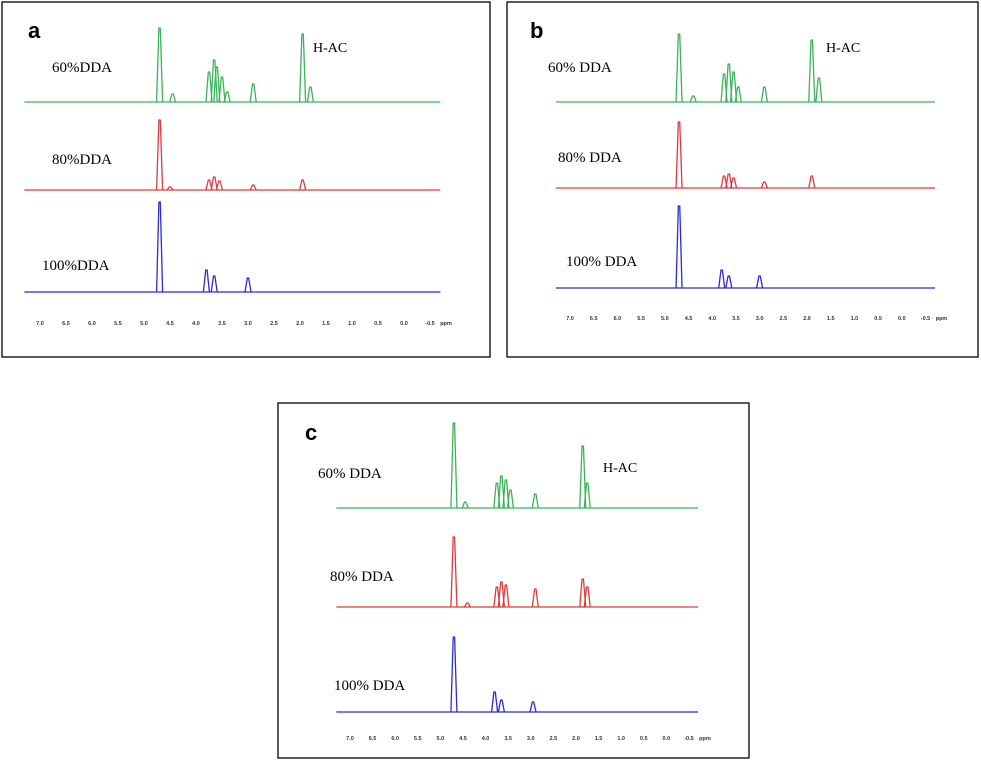 The image size is (981, 760). What do you see at coordinates (536, 30) in the screenshot?
I see `panel-label: b` at bounding box center [536, 30].